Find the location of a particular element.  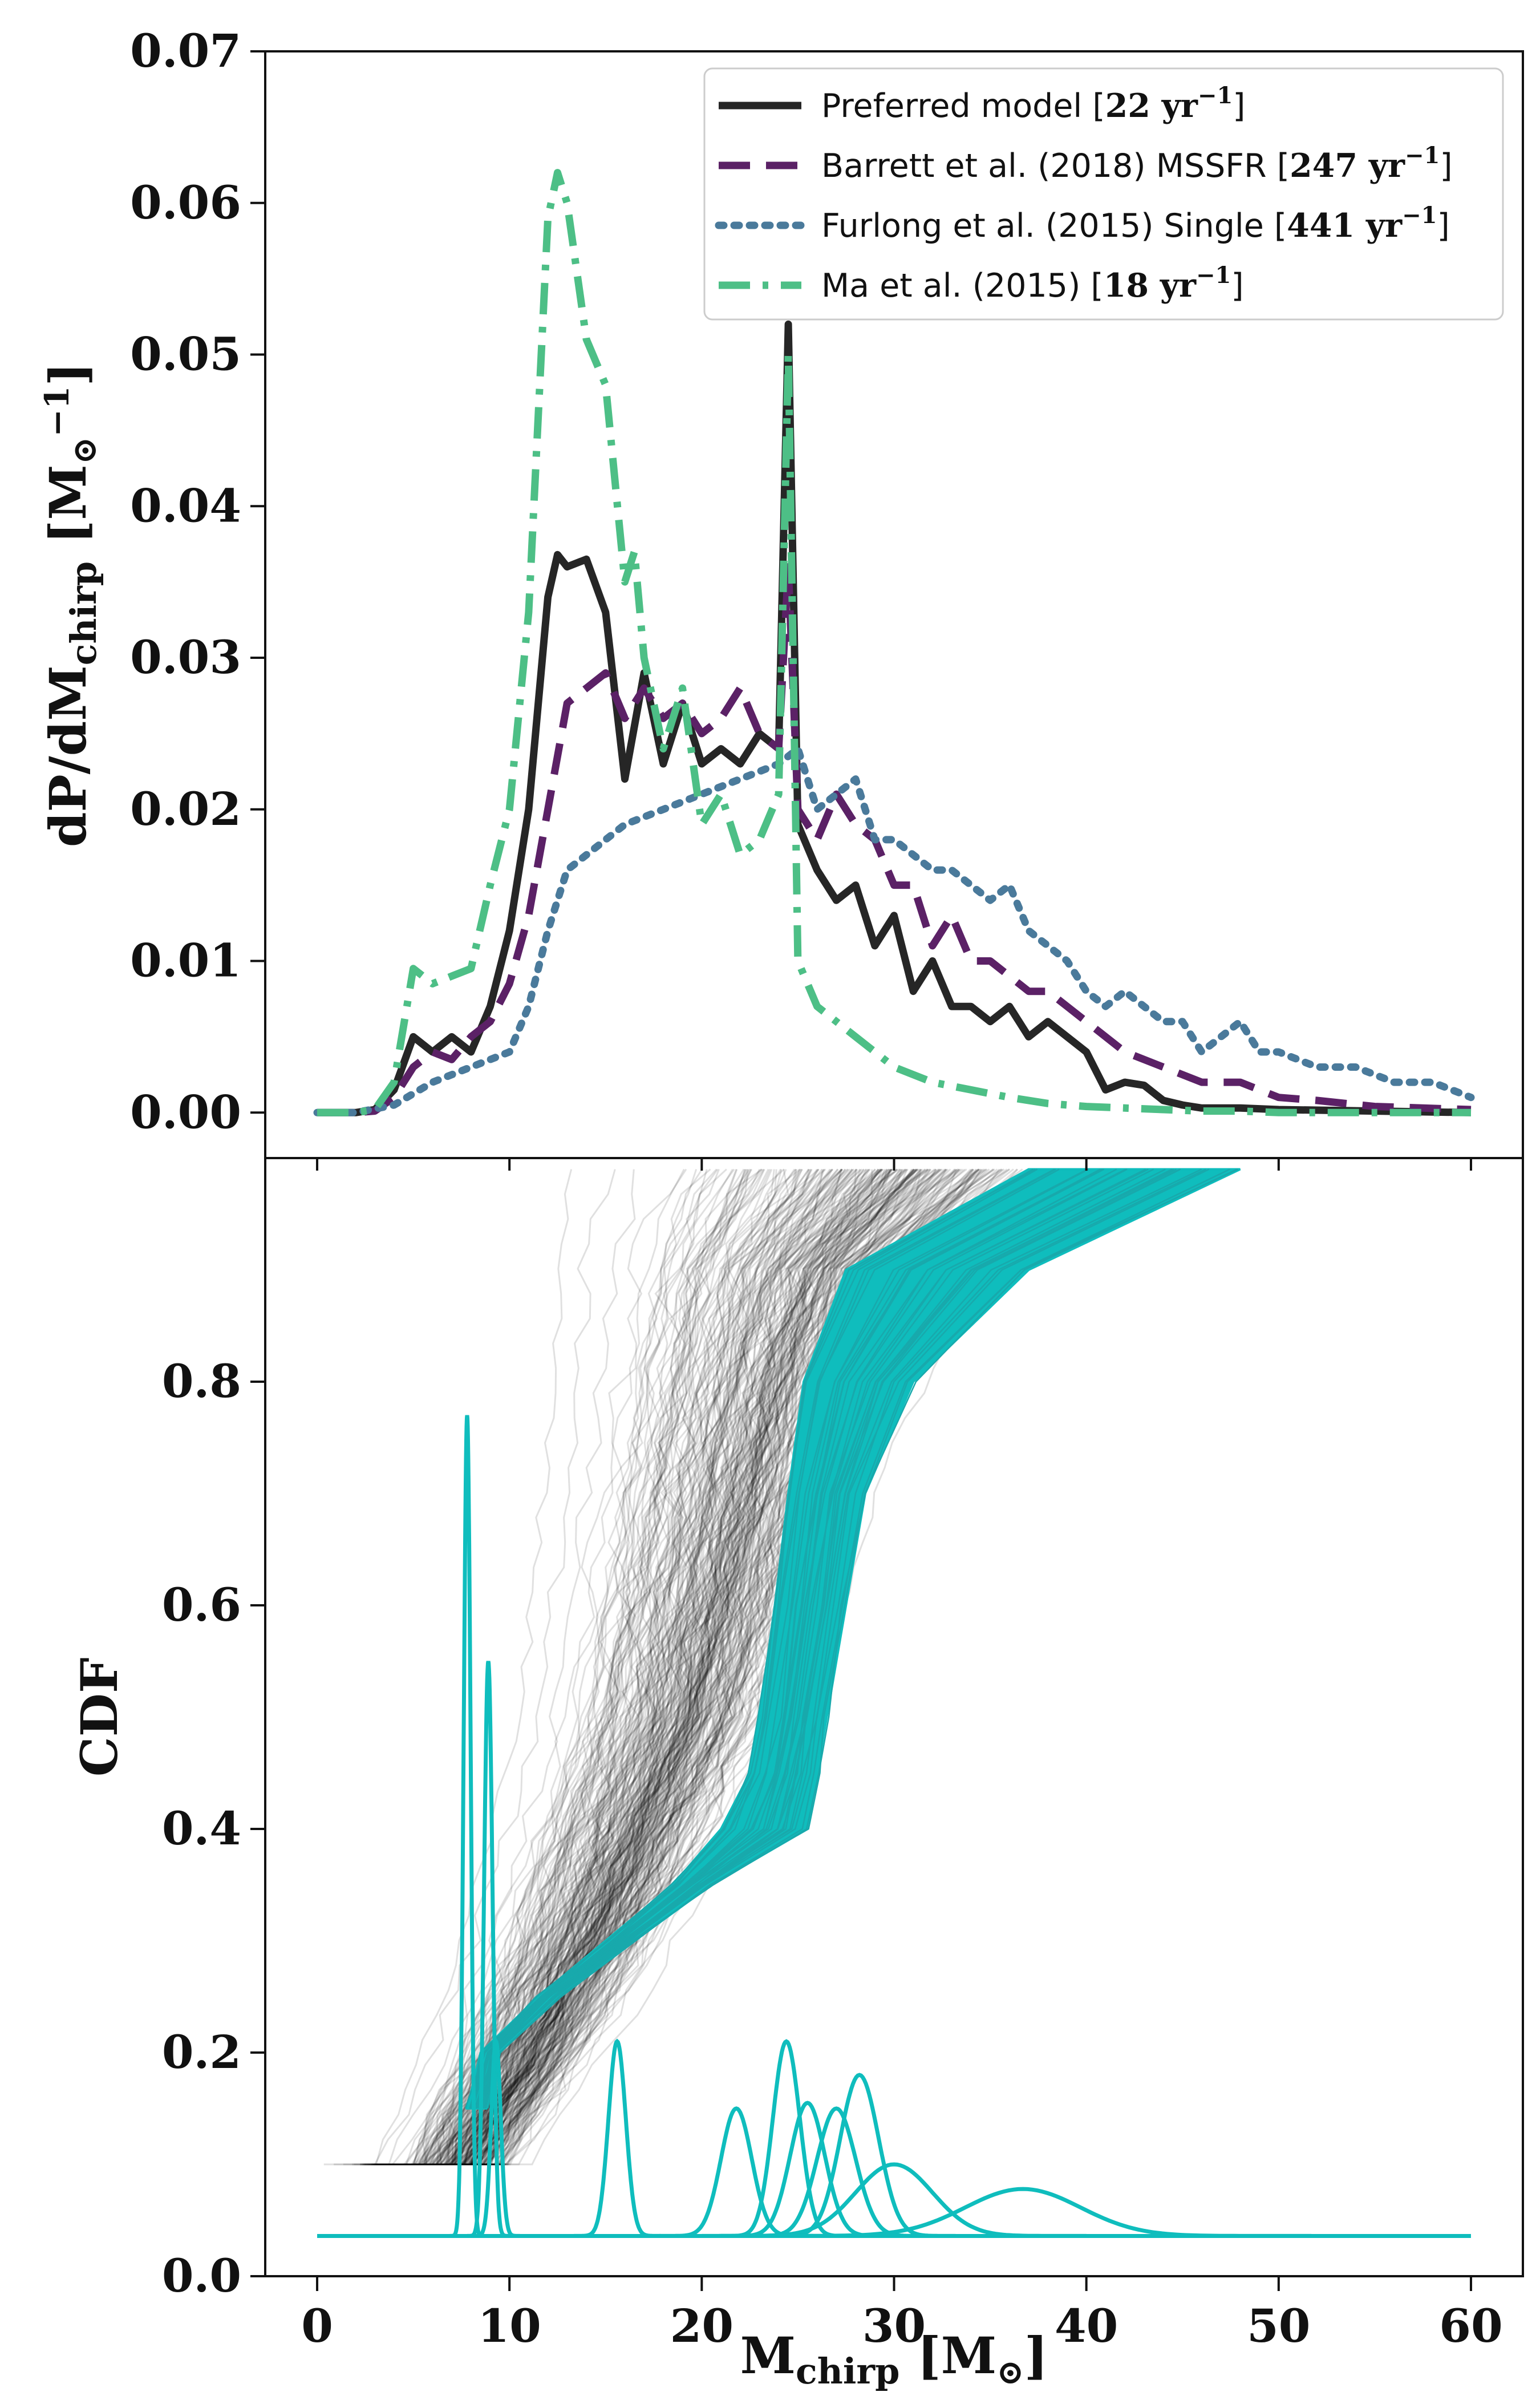

bottom-ytick-label: 0.6 is located at coordinates (202, 1605).